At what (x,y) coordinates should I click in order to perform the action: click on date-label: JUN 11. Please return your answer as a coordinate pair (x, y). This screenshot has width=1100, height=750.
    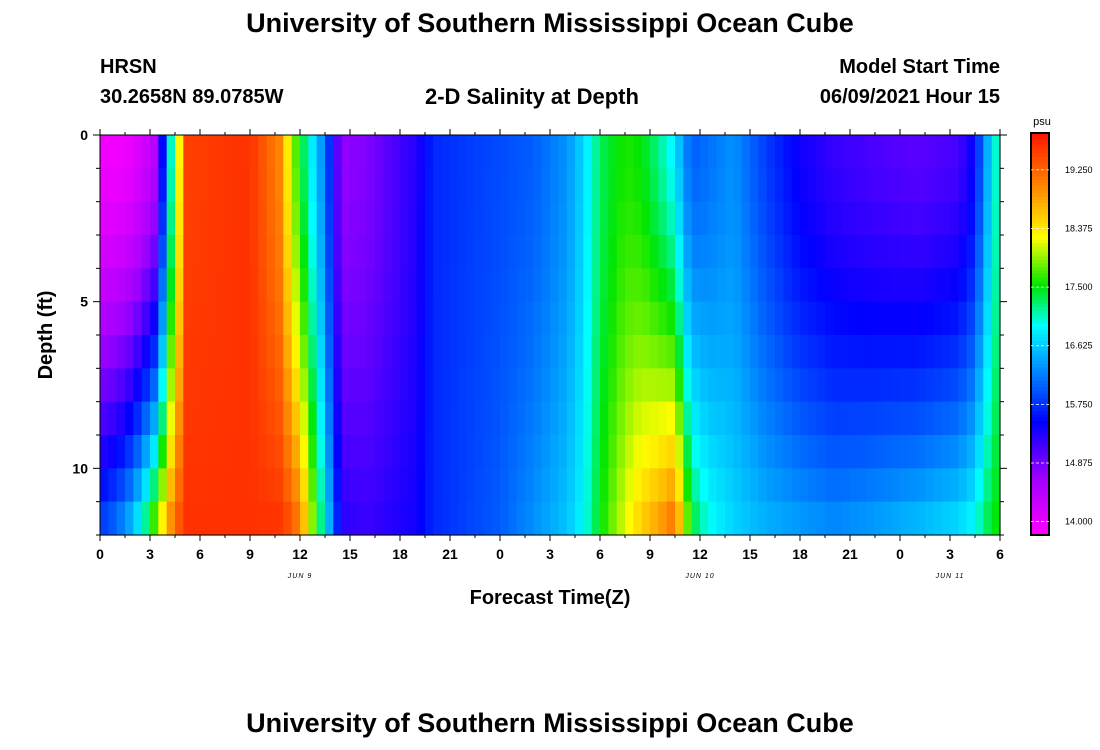
    Looking at the image, I should click on (950, 576).